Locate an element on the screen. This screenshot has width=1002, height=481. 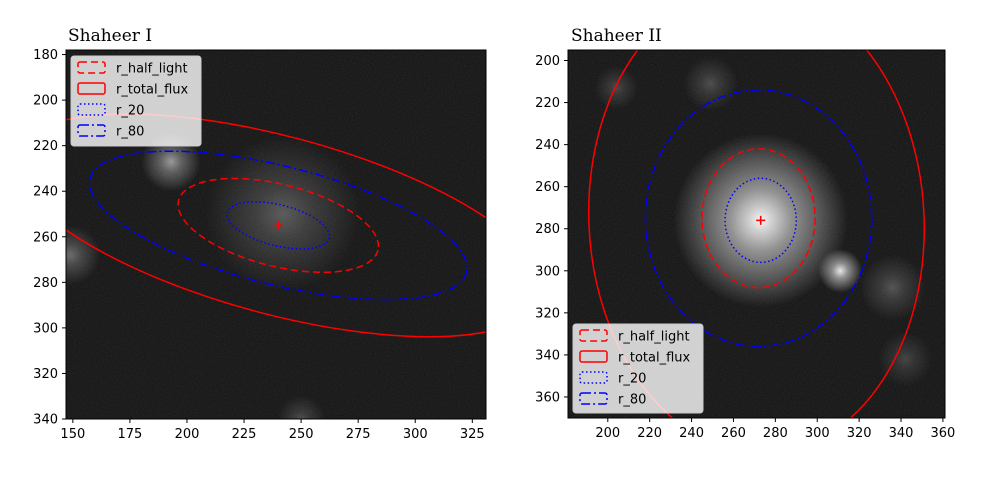
x-tick-label: 175 is located at coordinates (129, 434).